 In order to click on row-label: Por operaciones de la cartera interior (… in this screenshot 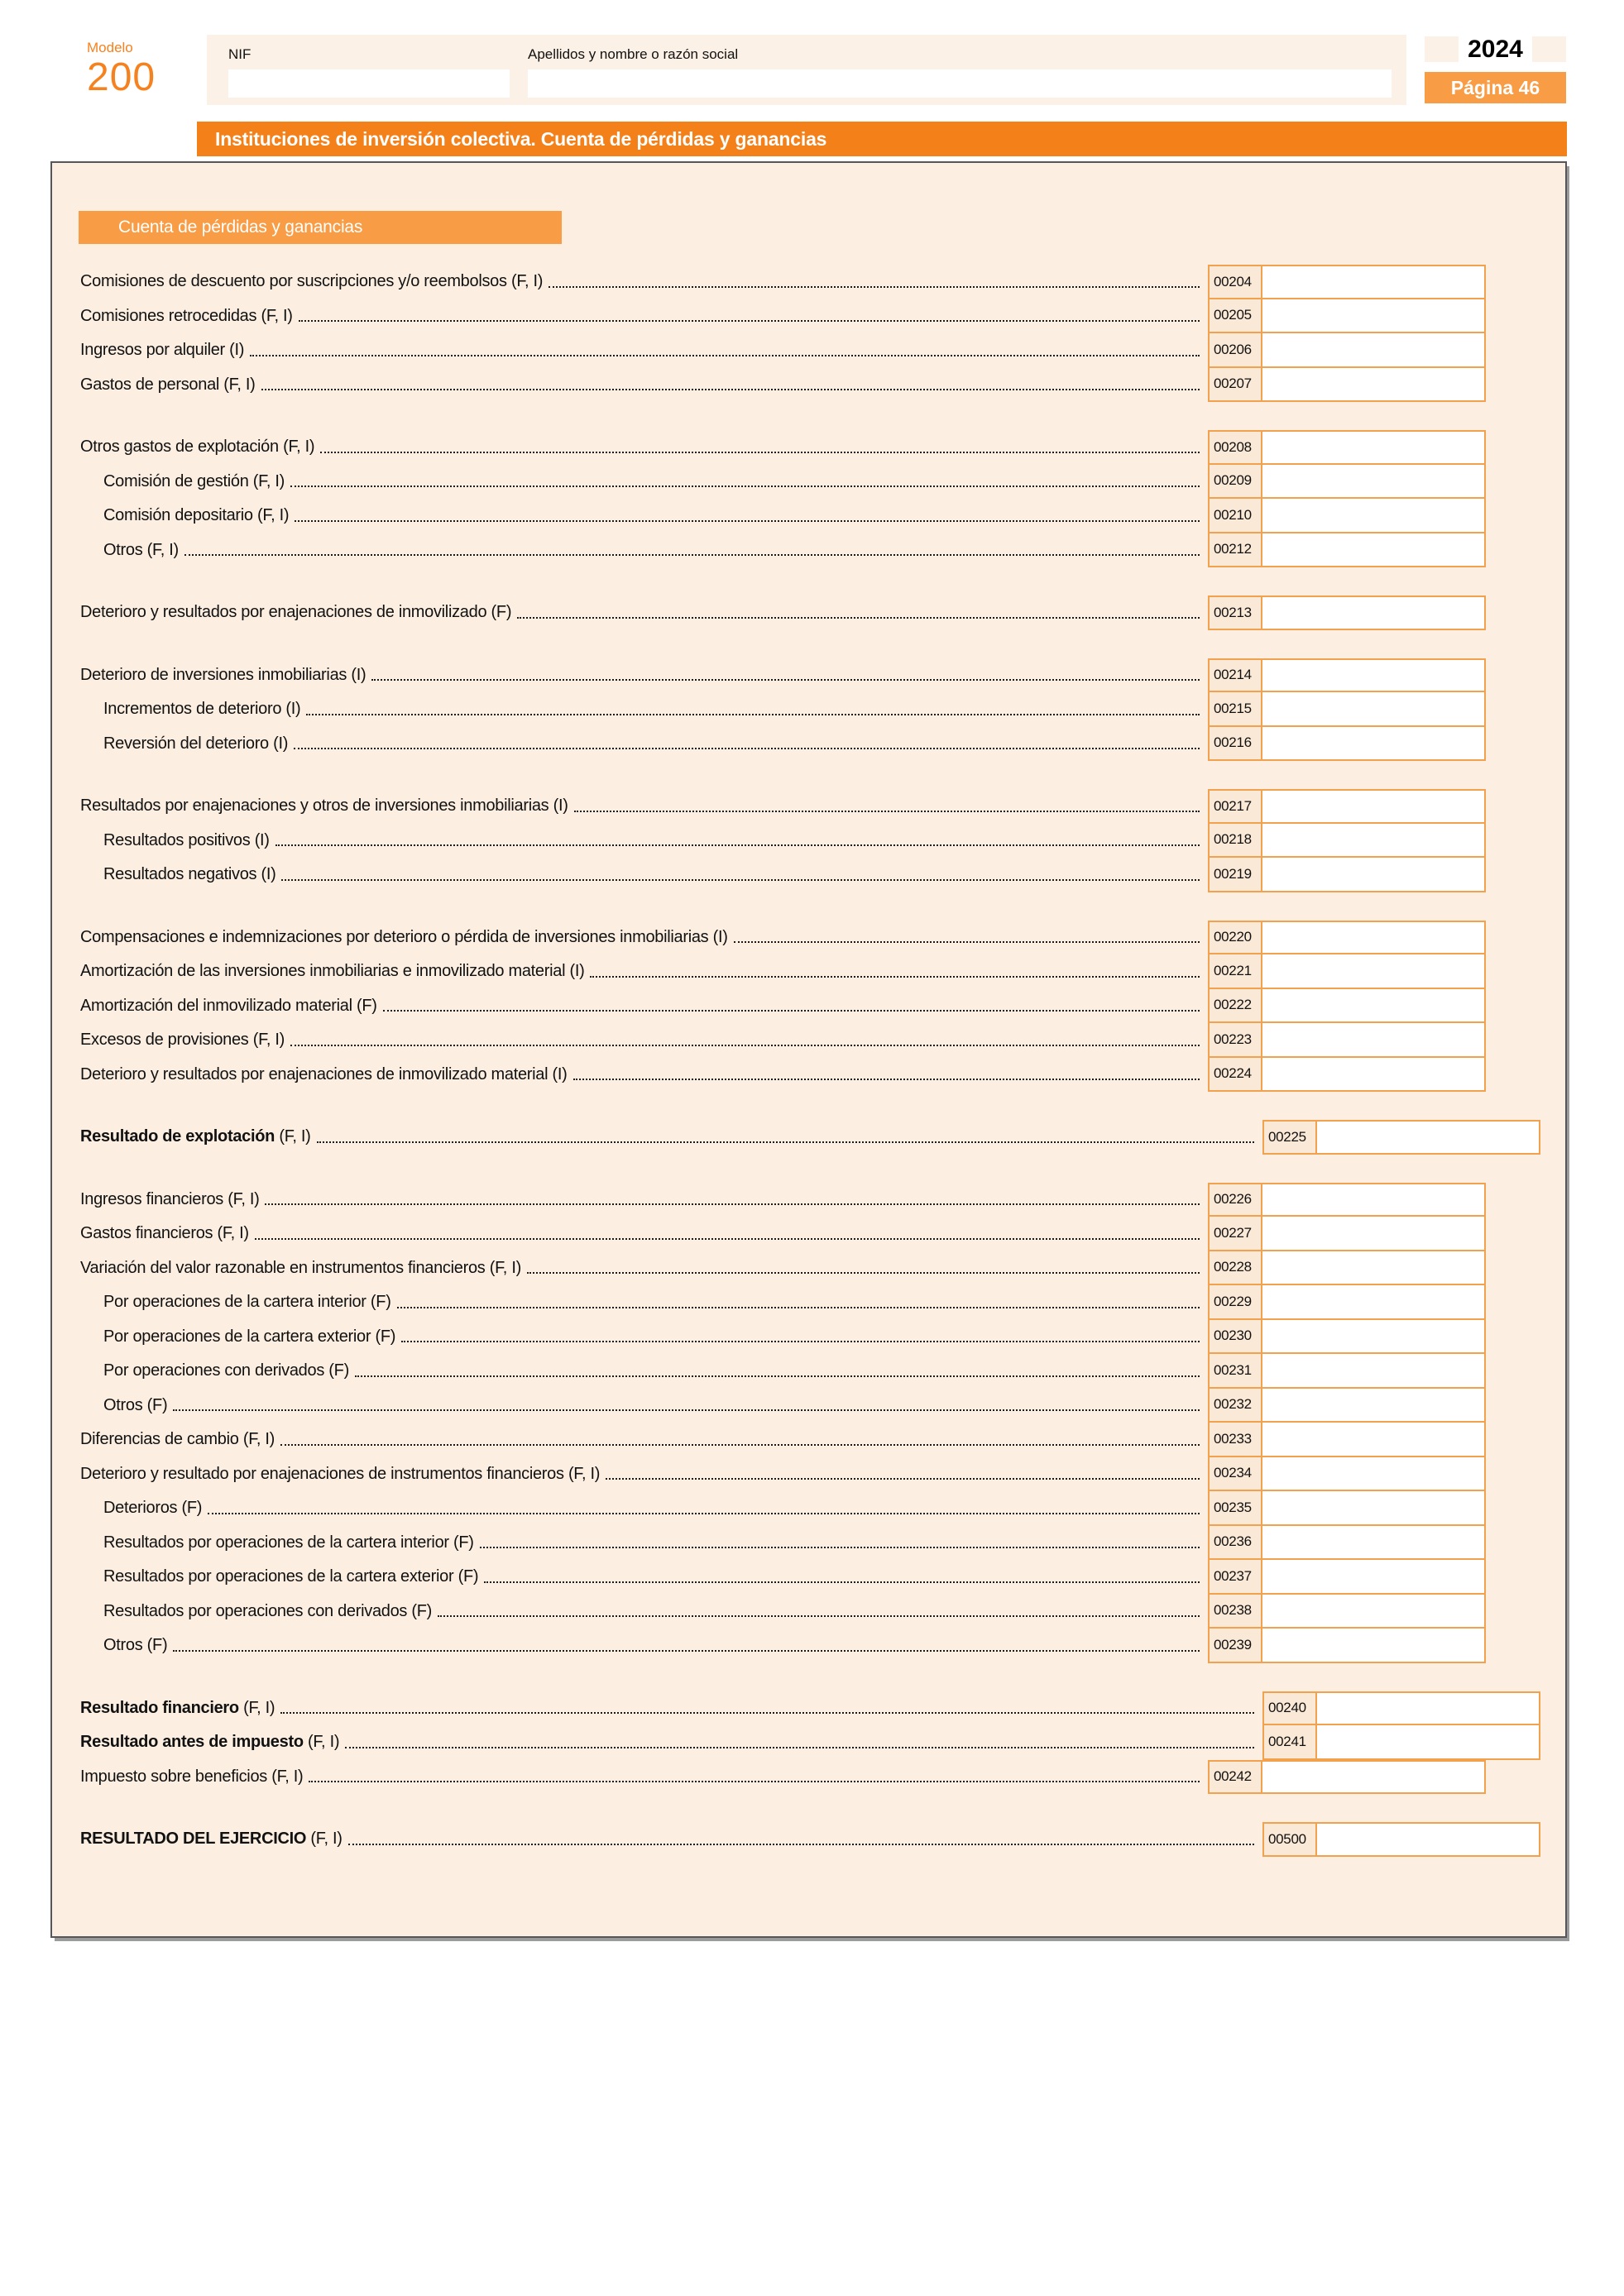, I will do `click(247, 1302)`.